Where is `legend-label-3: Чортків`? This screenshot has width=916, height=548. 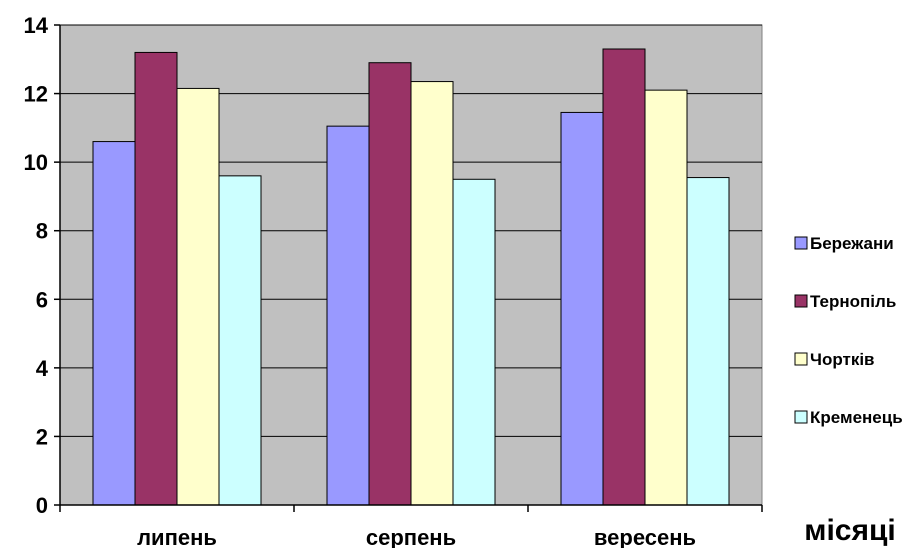 legend-label-3: Чортків is located at coordinates (842, 359).